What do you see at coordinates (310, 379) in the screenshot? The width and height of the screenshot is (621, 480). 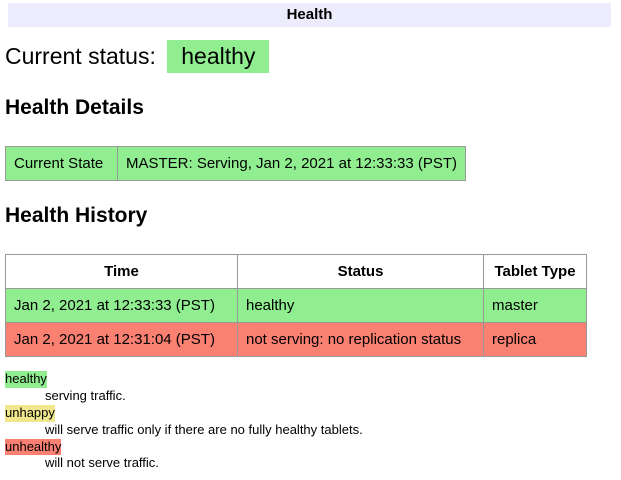 I see `legend-term: healthy` at bounding box center [310, 379].